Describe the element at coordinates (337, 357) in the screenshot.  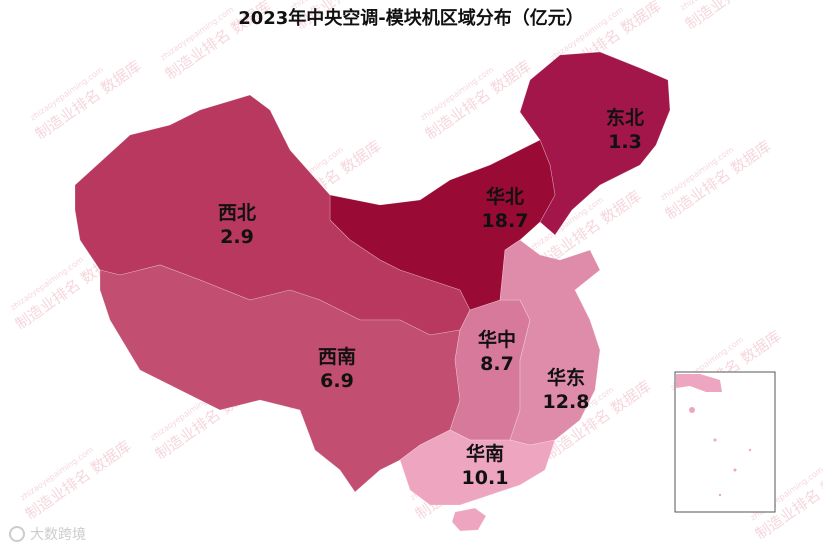
I see `region-name: 西南` at that location.